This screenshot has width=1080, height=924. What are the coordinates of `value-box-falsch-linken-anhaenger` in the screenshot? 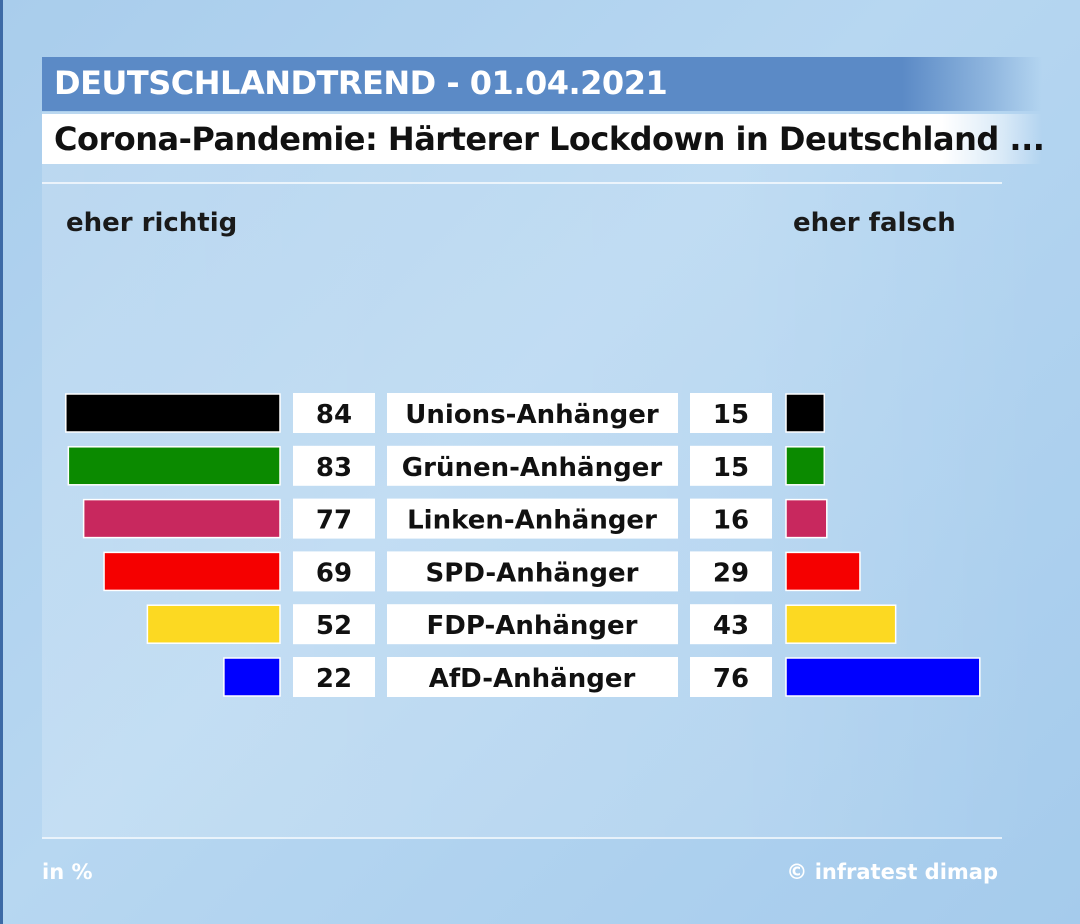 It's located at (731, 518).